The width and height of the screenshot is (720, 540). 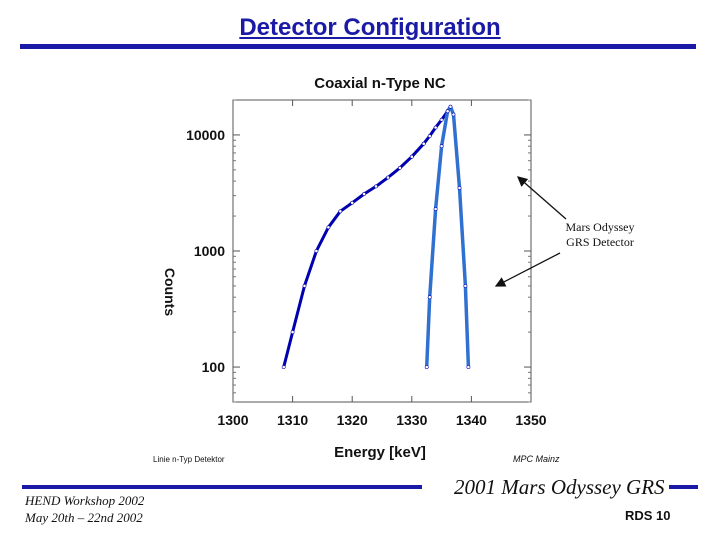 What do you see at coordinates (380, 83) in the screenshot?
I see `chart-title: Coaxial n-Type NC` at bounding box center [380, 83].